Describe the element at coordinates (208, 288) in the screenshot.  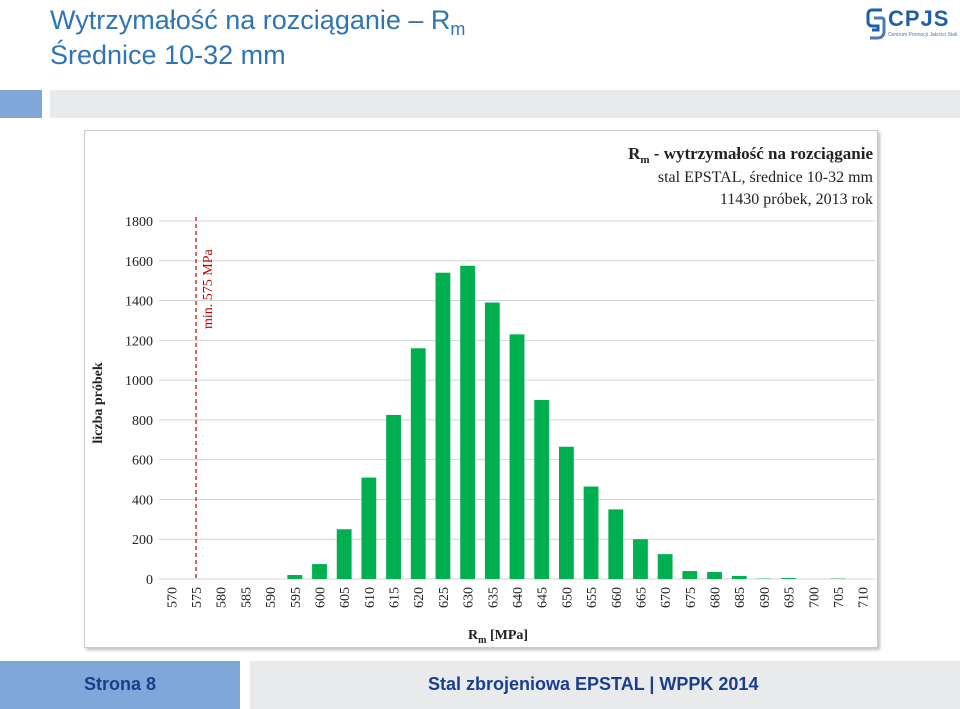
I see `min-marker-label: min. 575 MPa` at that location.